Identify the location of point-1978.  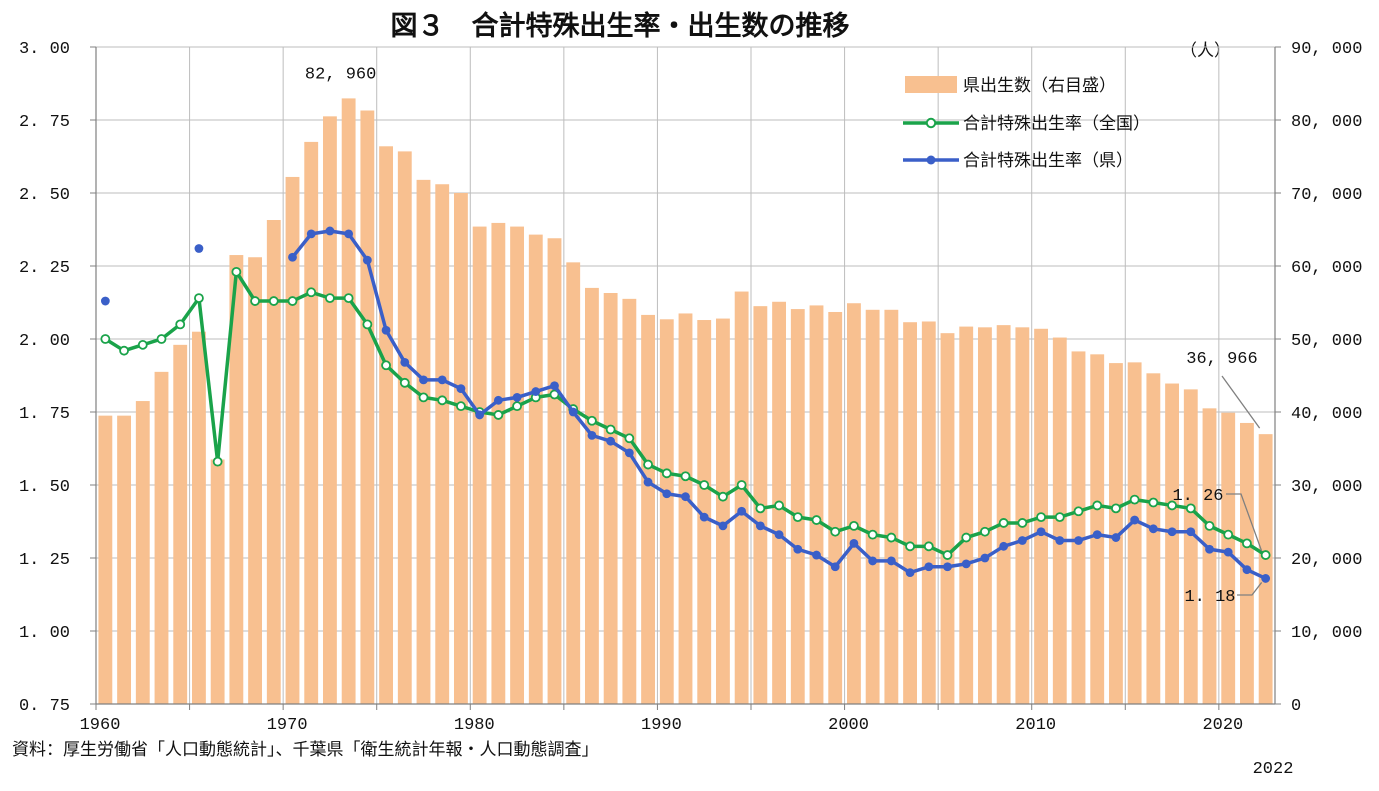
(442, 380).